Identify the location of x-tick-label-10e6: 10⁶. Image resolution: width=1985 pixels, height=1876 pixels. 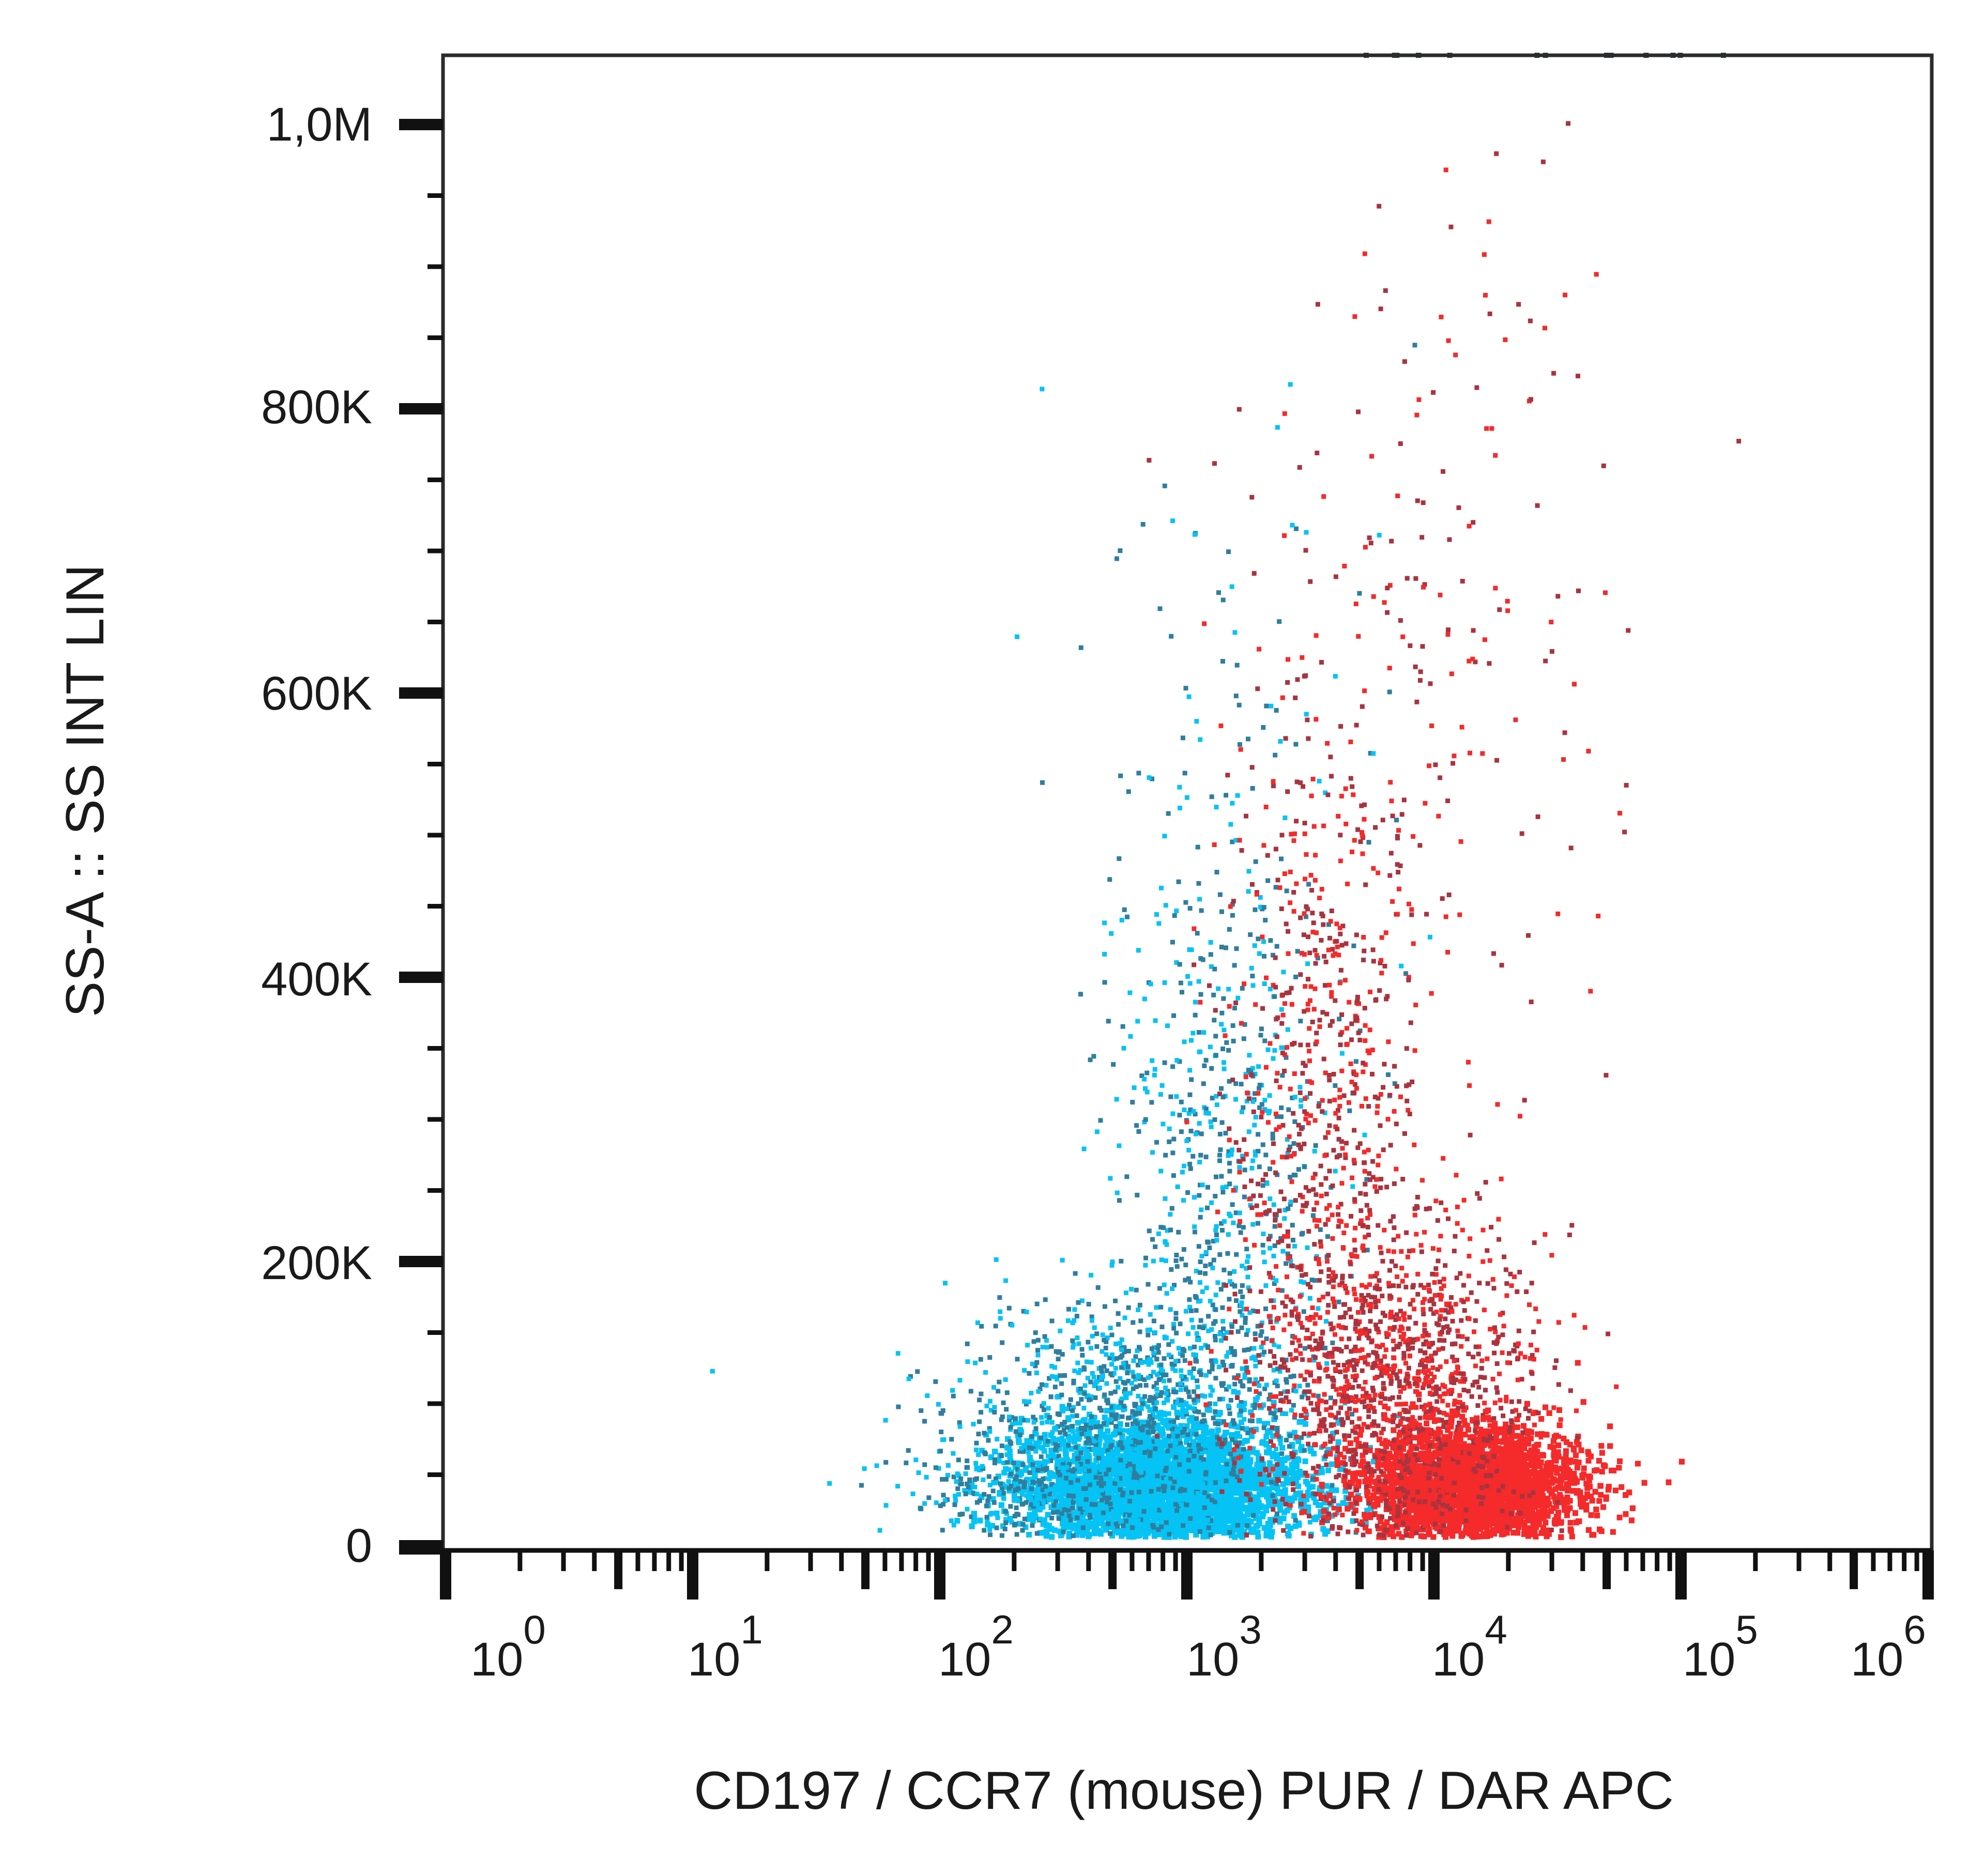
(1888, 1647).